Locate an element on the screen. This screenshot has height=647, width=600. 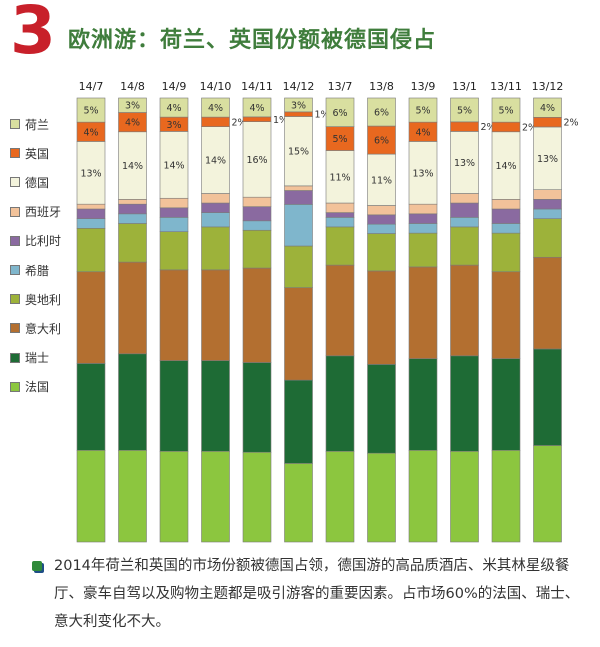
x-tick-label: 13/7 is located at coordinates (340, 86).